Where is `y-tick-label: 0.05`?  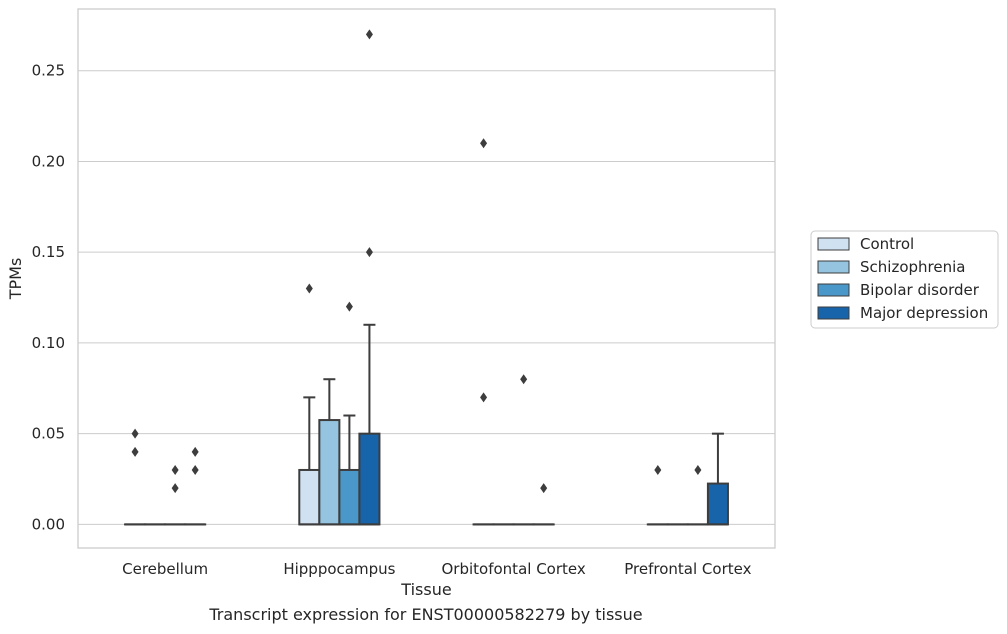
y-tick-label: 0.05 is located at coordinates (48, 434).